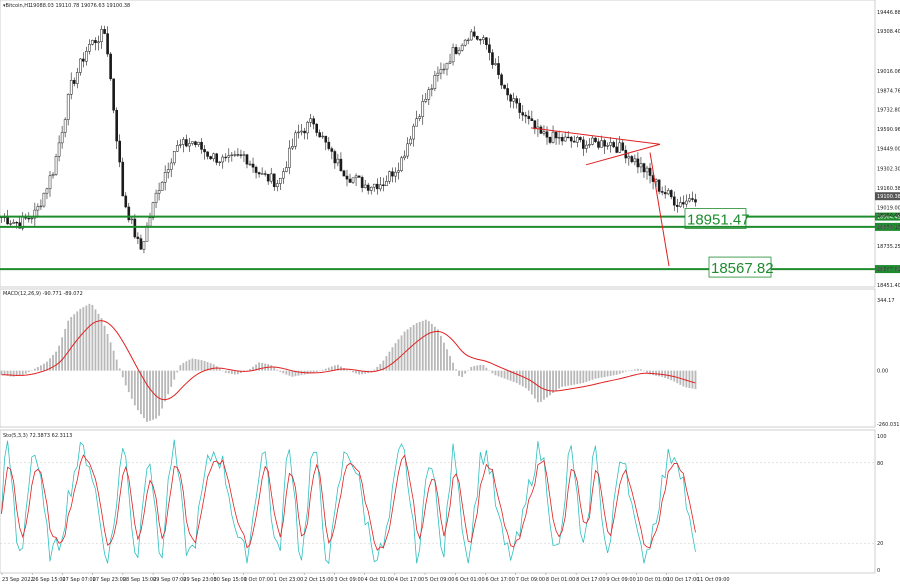 This screenshot has height=585, width=900. Describe the element at coordinates (878, 571) in the screenshot. I see `stoch-tick-label: 0` at that location.